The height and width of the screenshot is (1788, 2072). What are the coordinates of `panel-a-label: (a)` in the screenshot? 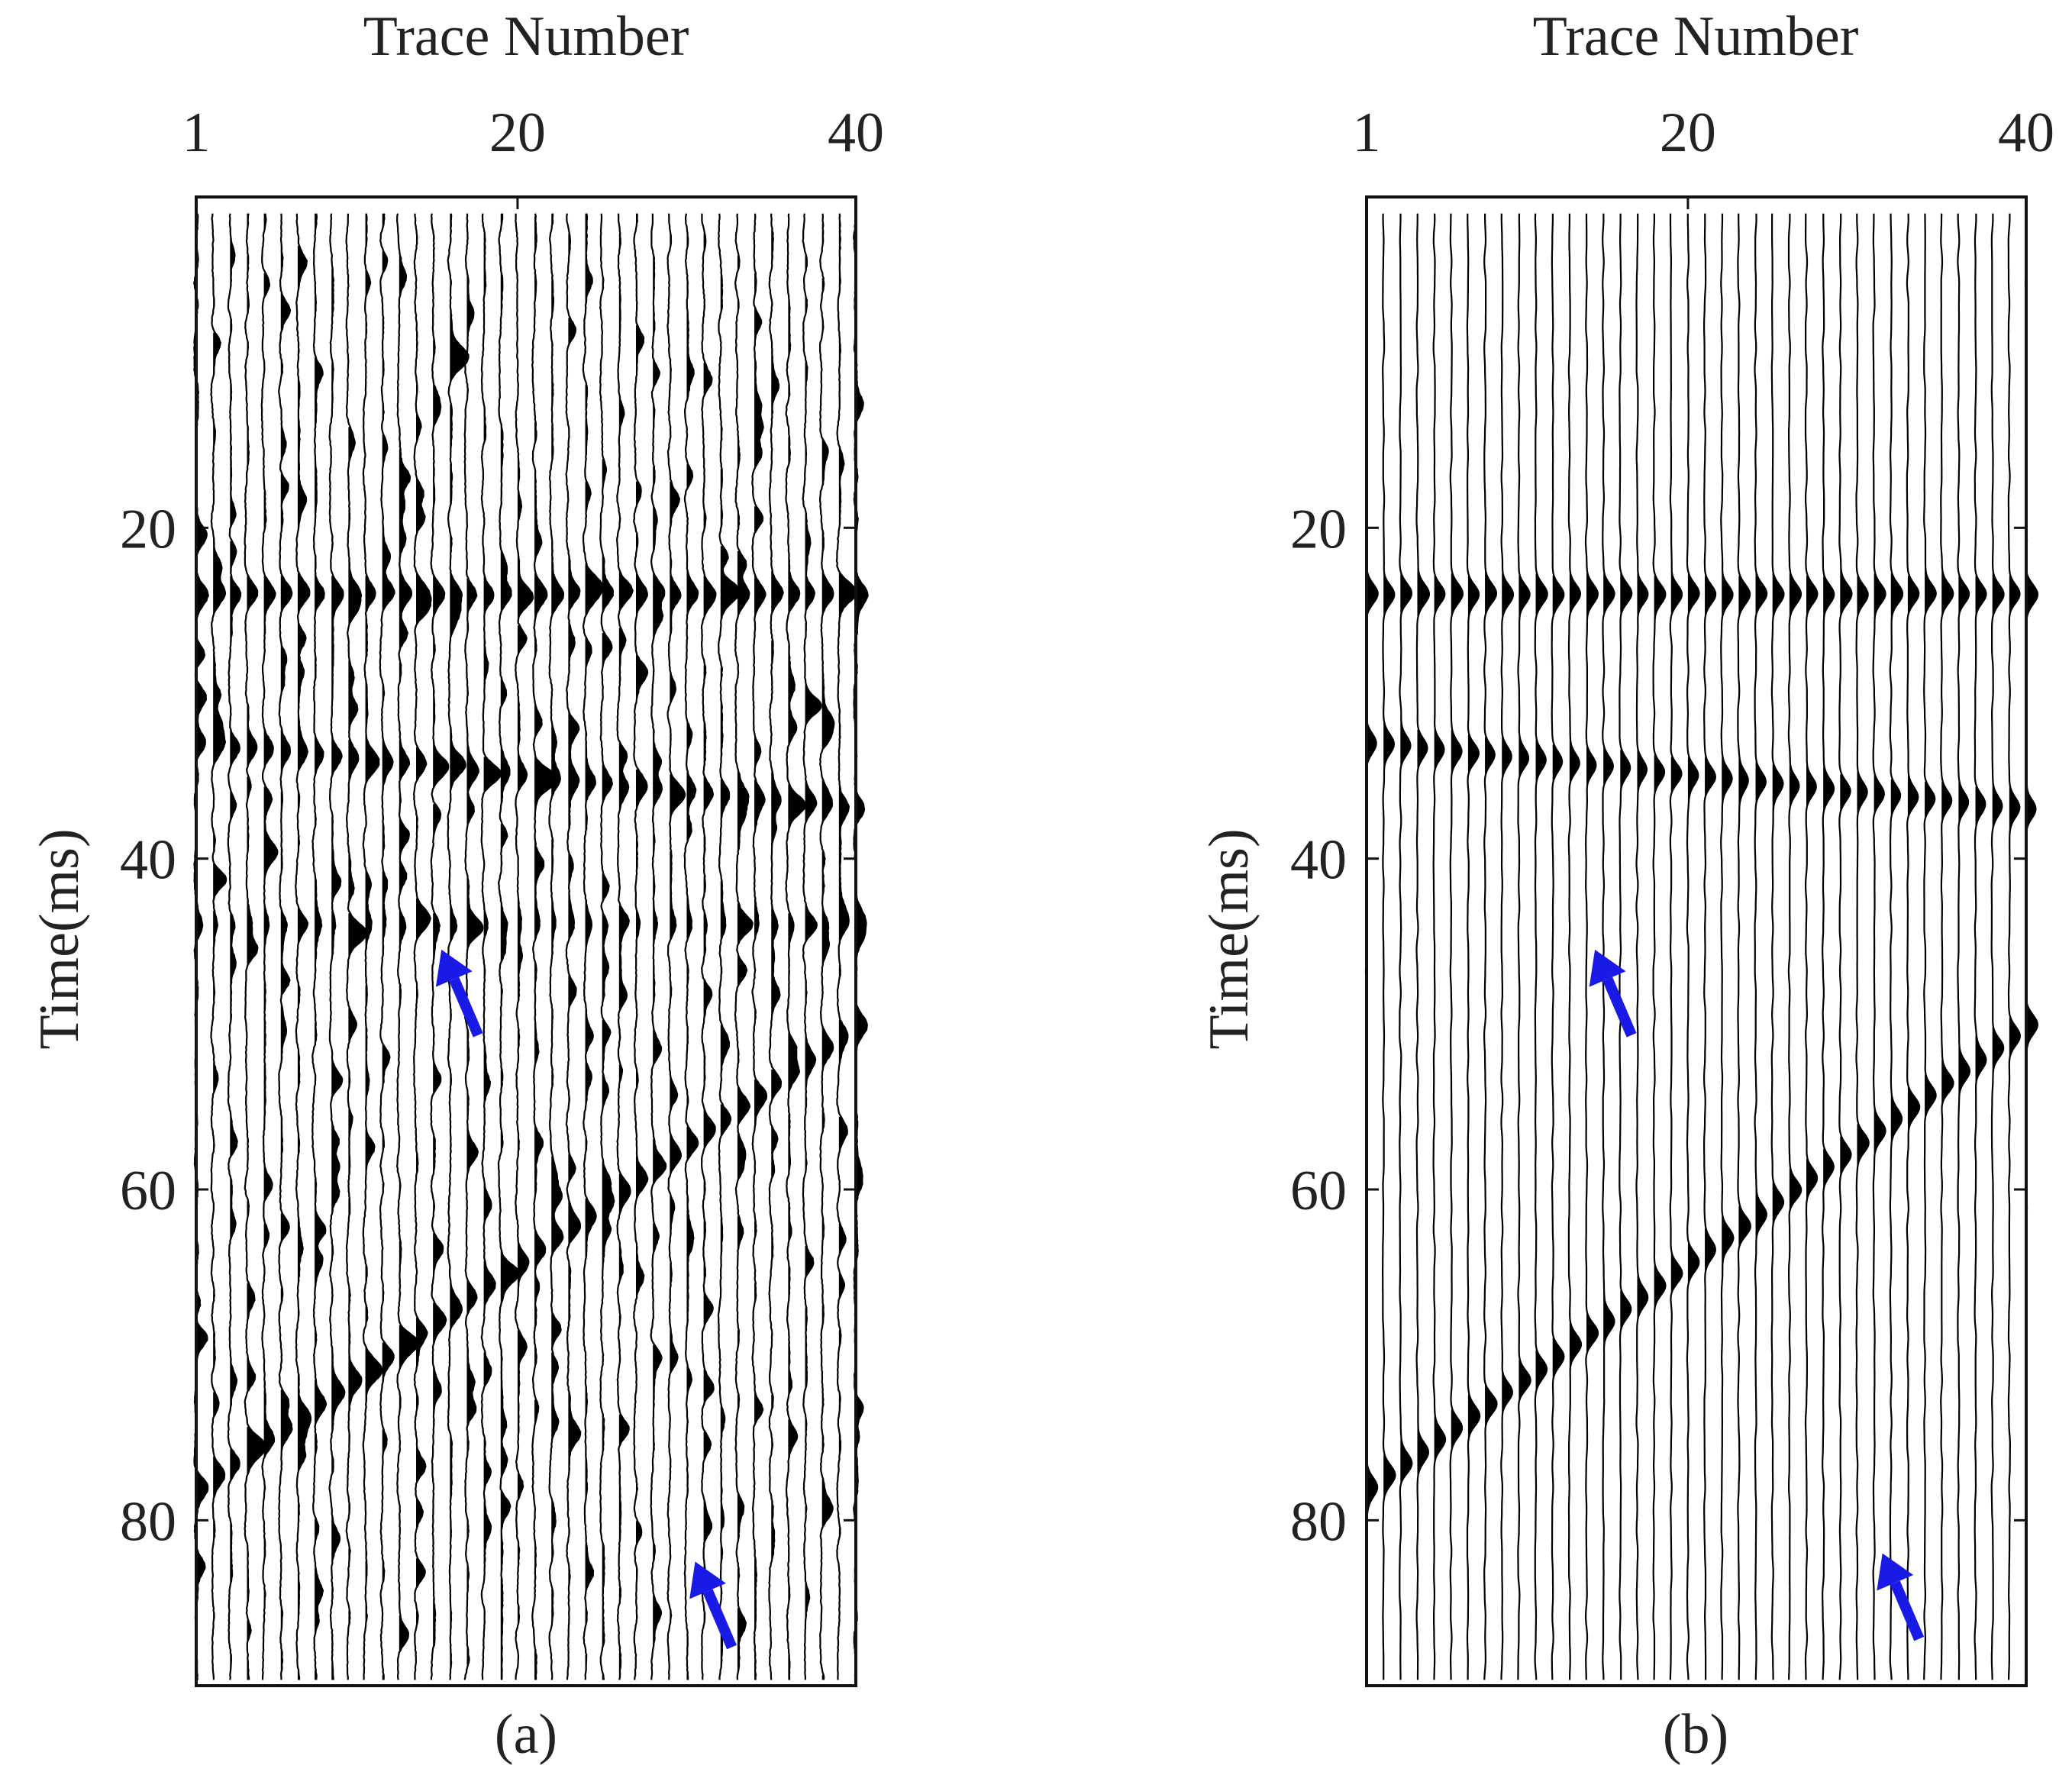 It's located at (526, 1734).